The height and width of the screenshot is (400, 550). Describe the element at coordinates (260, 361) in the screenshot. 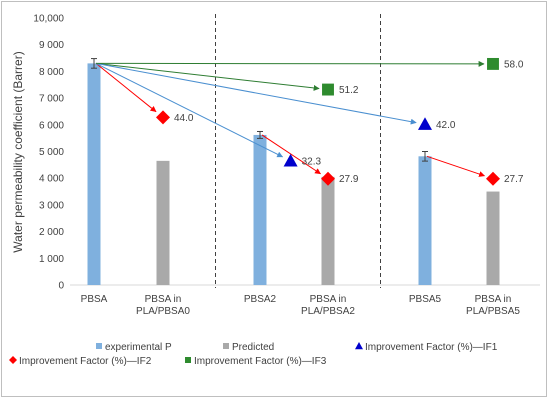

I see `legend-entry-label: Improvement Factor (%)—IF3` at that location.